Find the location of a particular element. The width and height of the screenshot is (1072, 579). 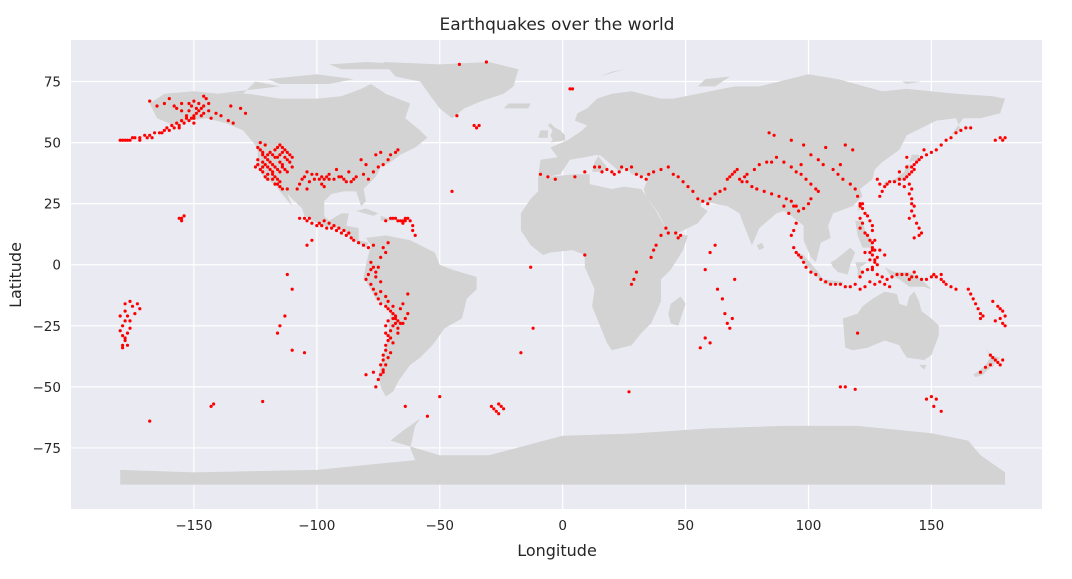

y-axis-ticks: −75 −50 −25 0 25 50 75 is located at coordinates (47, 266).